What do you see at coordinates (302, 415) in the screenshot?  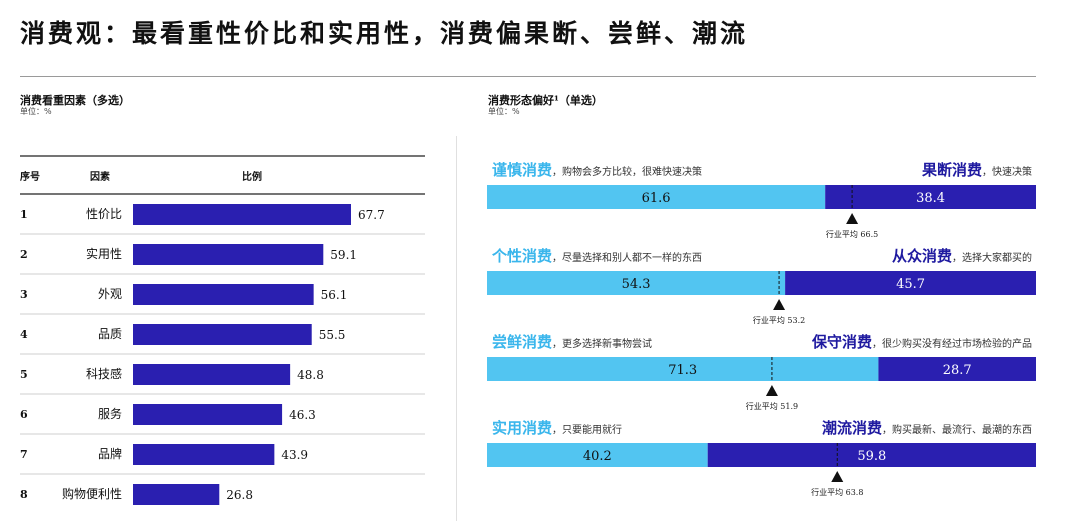 I see `factor-value-label: 46.3` at bounding box center [302, 415].